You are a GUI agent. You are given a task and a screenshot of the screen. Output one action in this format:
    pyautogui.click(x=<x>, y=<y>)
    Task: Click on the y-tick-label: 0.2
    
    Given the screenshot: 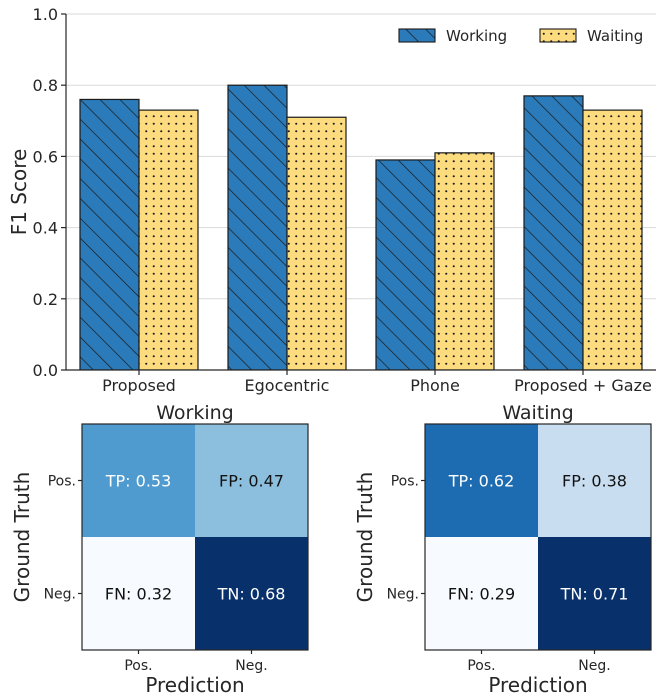 What is the action you would take?
    pyautogui.click(x=45, y=299)
    